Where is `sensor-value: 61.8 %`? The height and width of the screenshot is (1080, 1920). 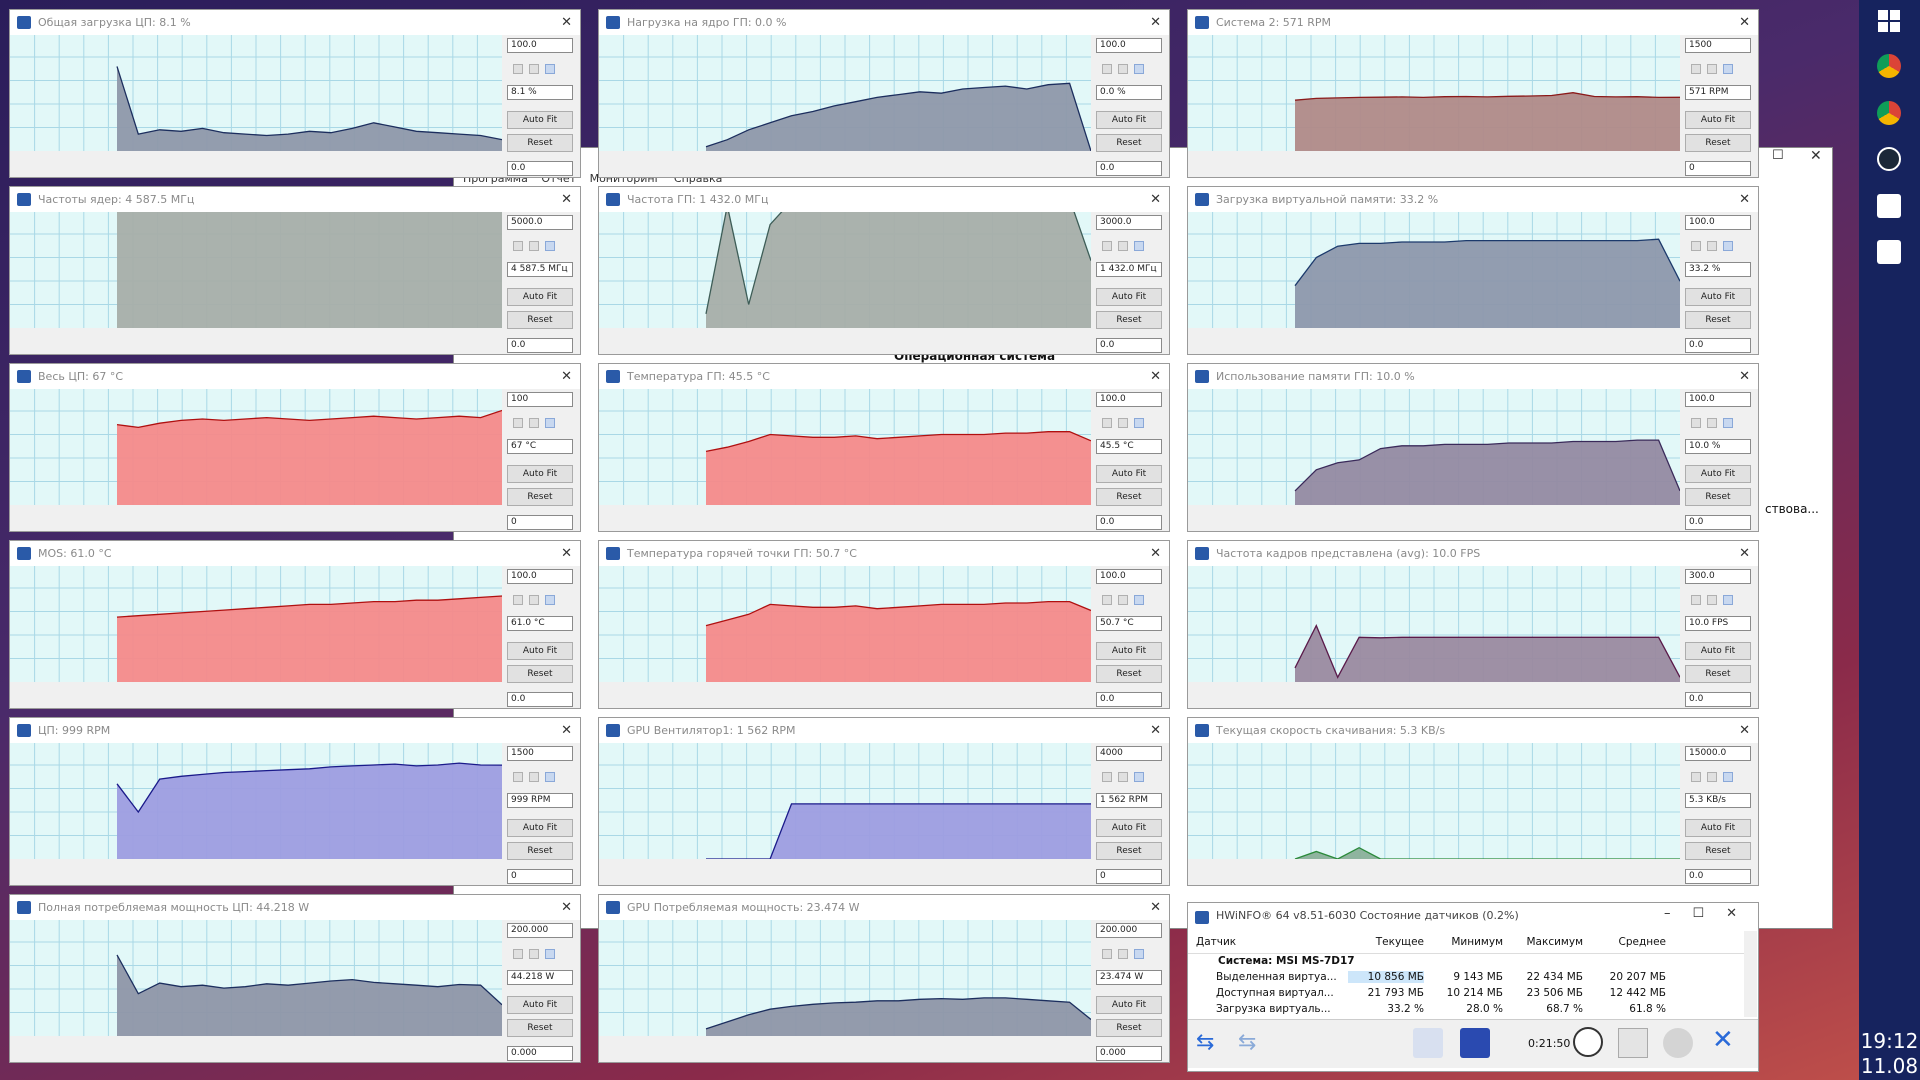
sensor-value: 61.8 % is located at coordinates (1647, 1009).